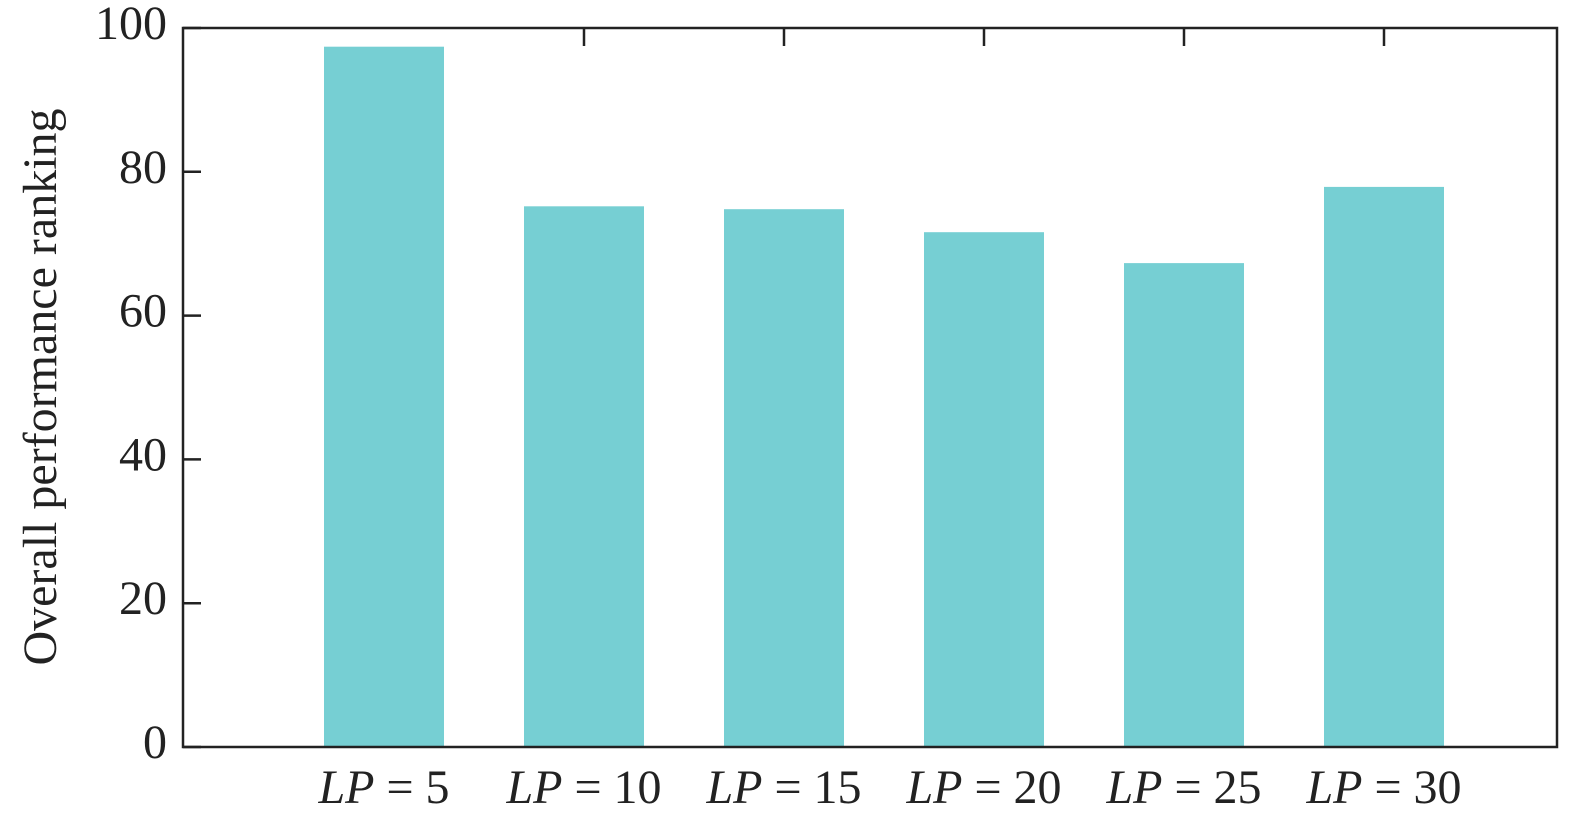 The image size is (1575, 827). I want to click on y-tick-label: 0, so click(155, 742).